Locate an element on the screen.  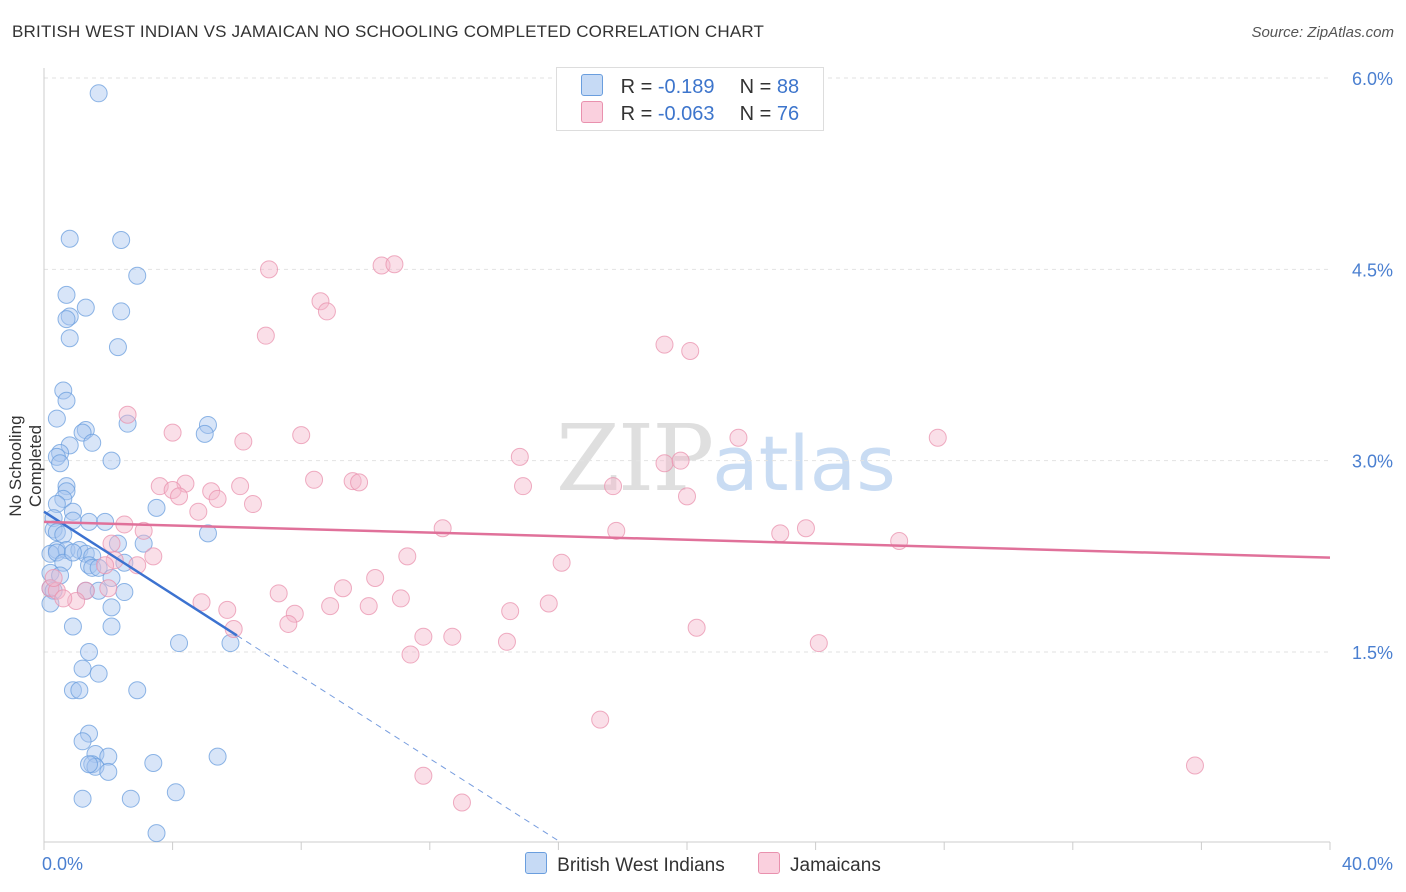
n-label: N = is located at coordinates (758, 87).